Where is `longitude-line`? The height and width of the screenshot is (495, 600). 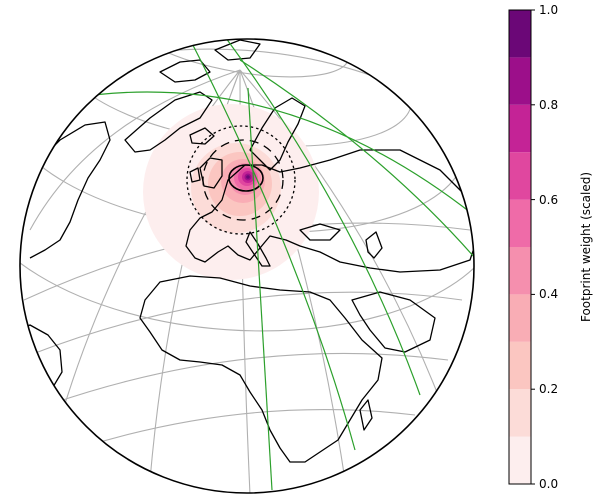
longitude-line is located at coordinates (135, 150).